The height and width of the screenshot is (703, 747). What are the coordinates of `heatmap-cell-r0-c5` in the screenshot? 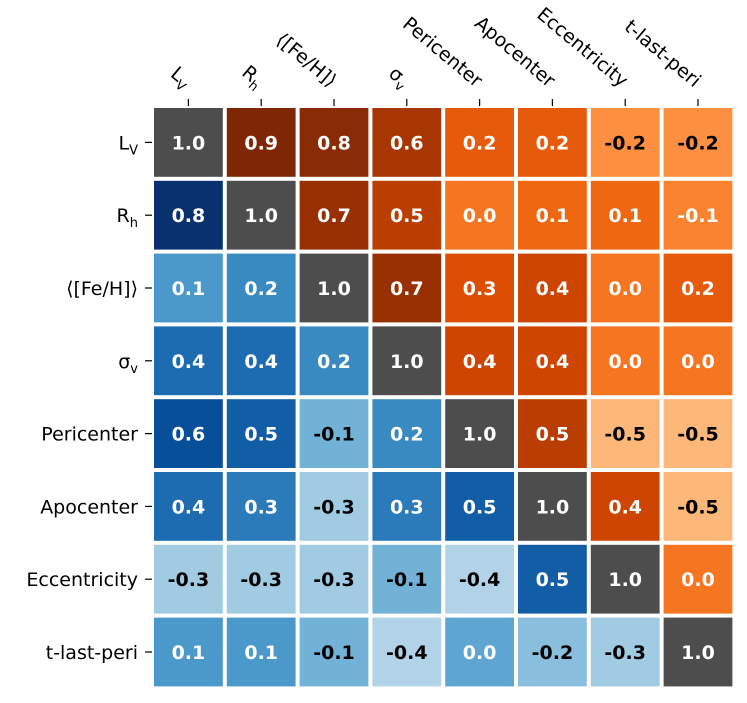 It's located at (552, 142).